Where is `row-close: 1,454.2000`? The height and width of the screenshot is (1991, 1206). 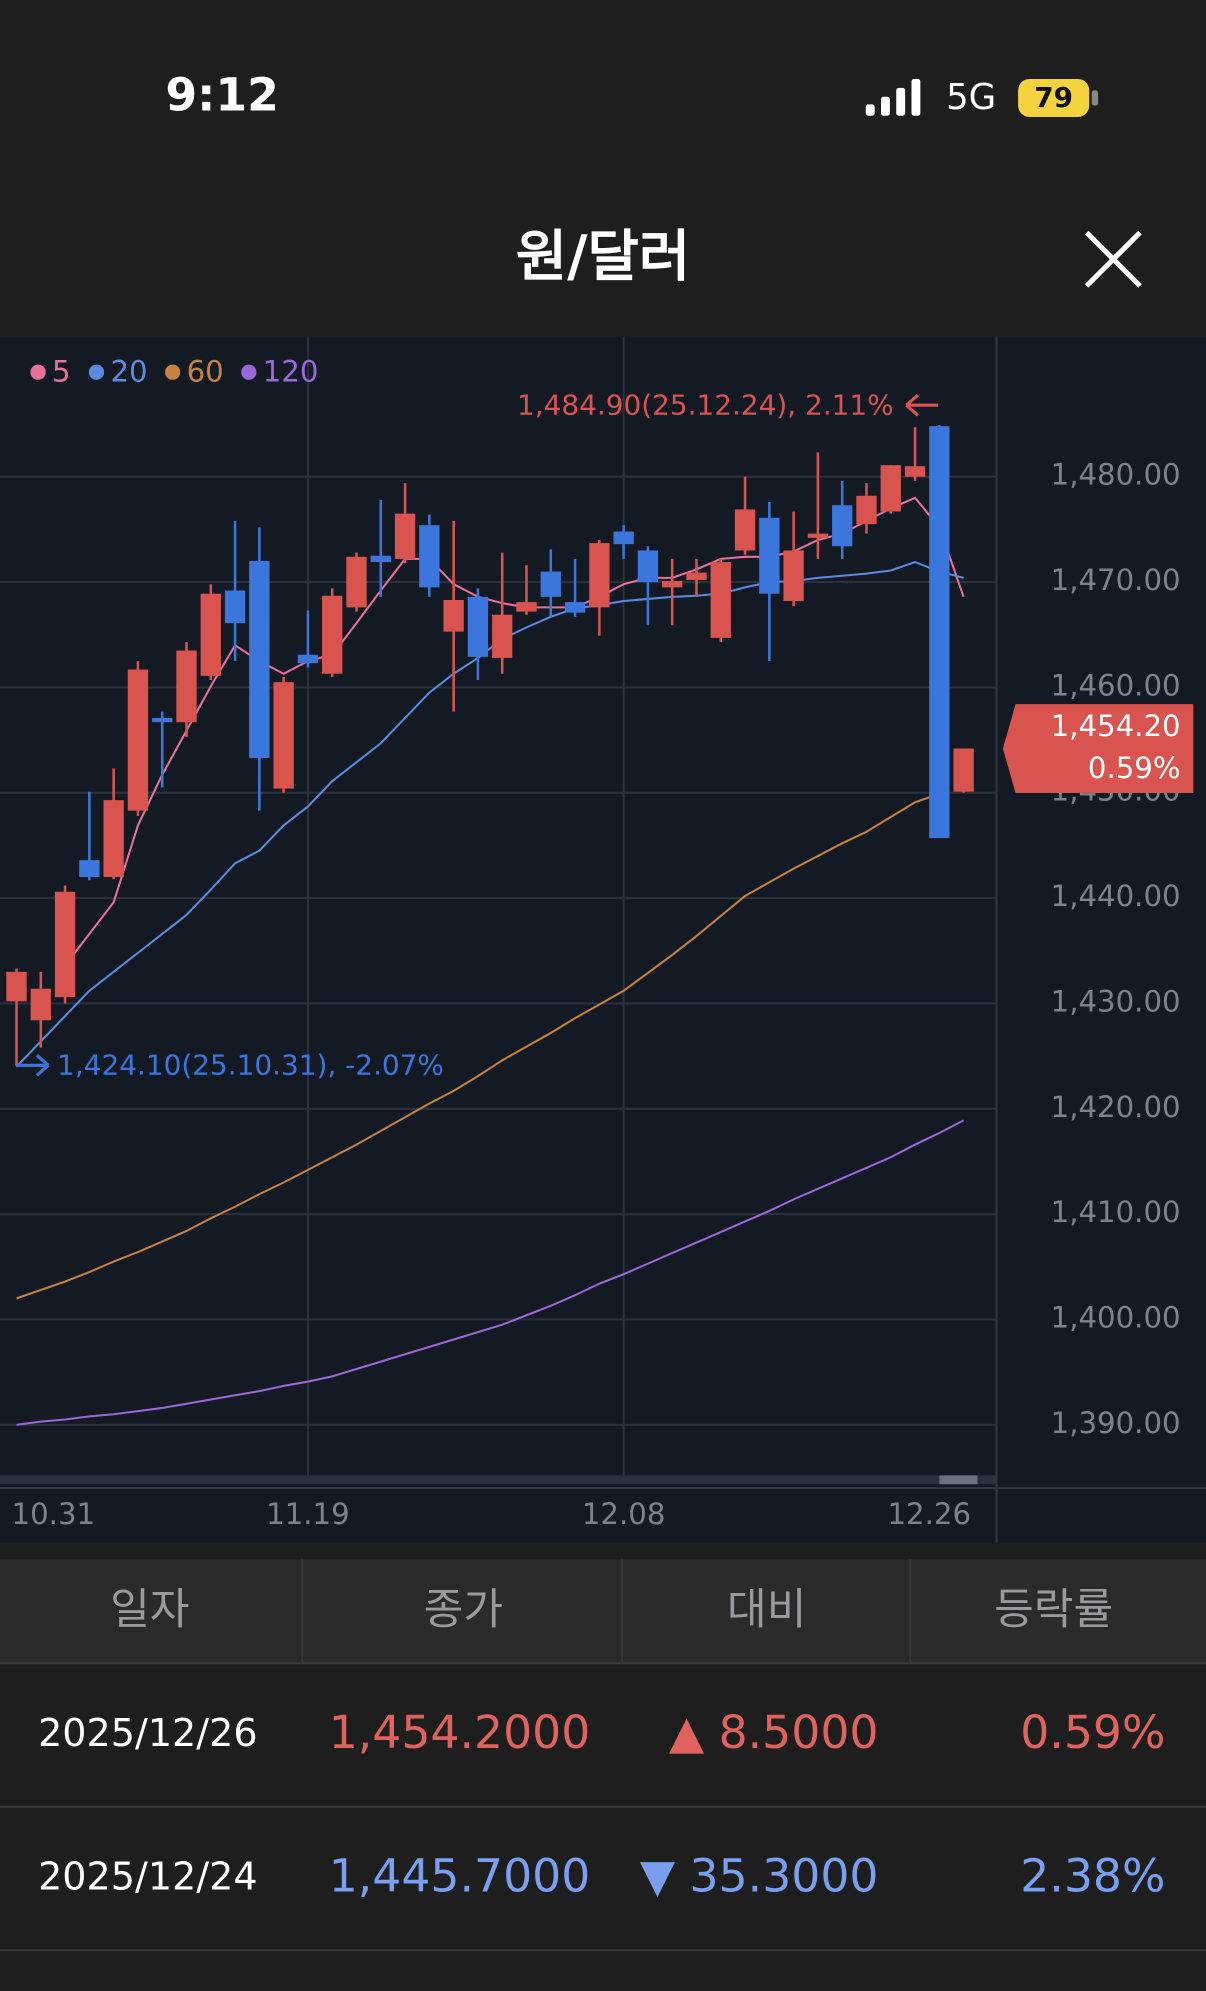 row-close: 1,454.2000 is located at coordinates (460, 1732).